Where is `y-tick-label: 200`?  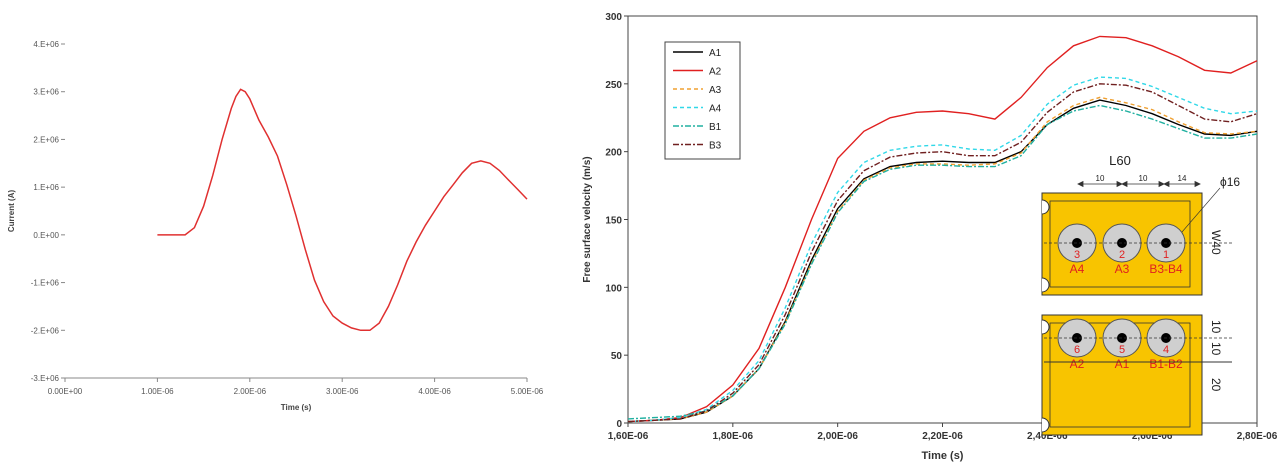 y-tick-label: 200 is located at coordinates (613, 153).